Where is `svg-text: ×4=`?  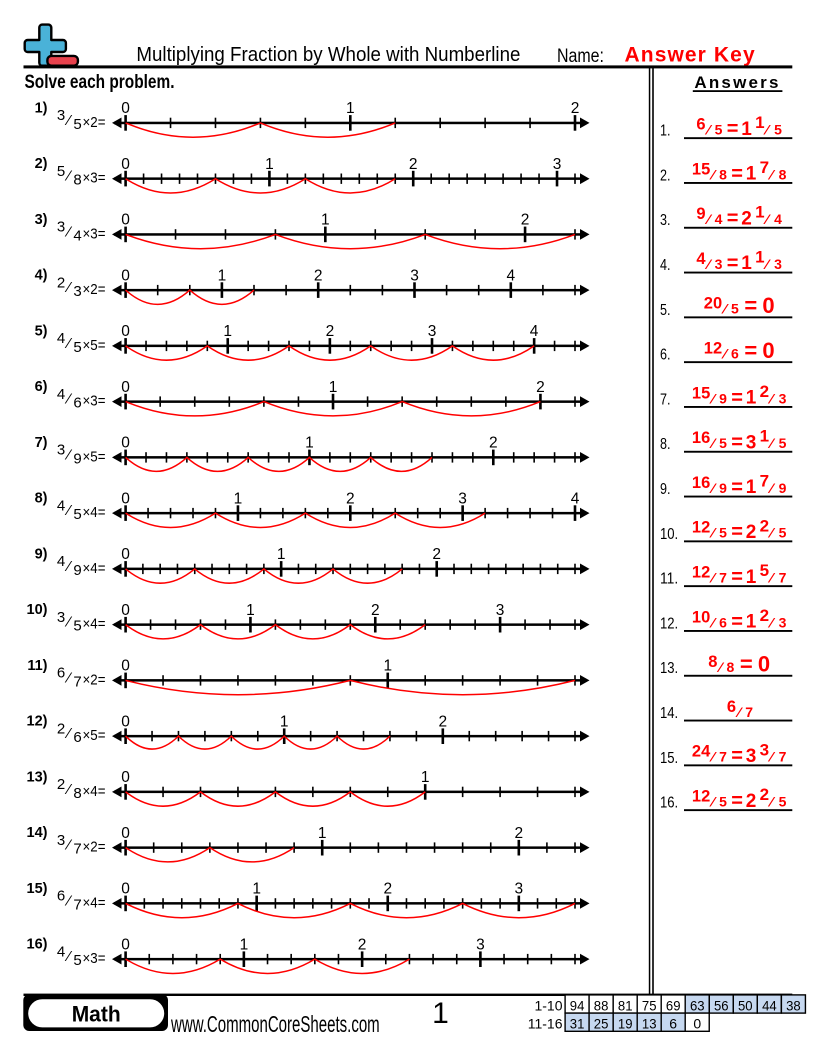 svg-text: ×4= is located at coordinates (94, 791).